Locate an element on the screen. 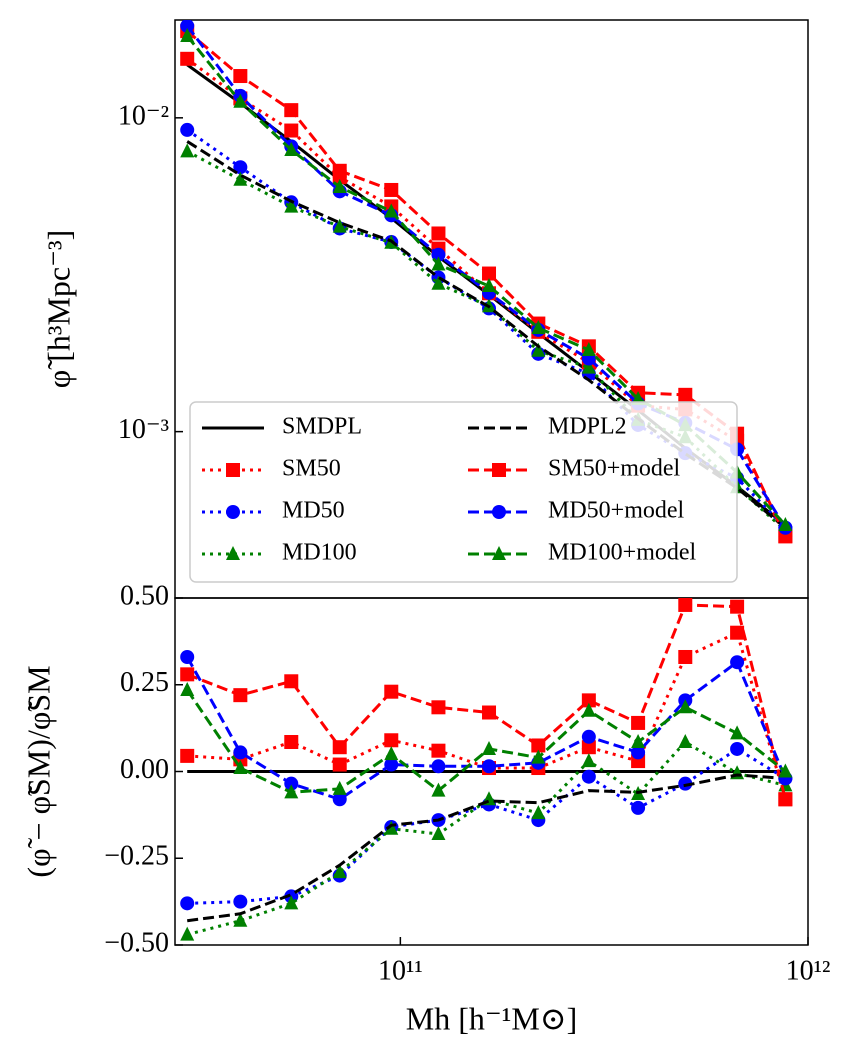 The height and width of the screenshot is (1059, 851). y-tick-label: 0.25 is located at coordinates (144, 682).